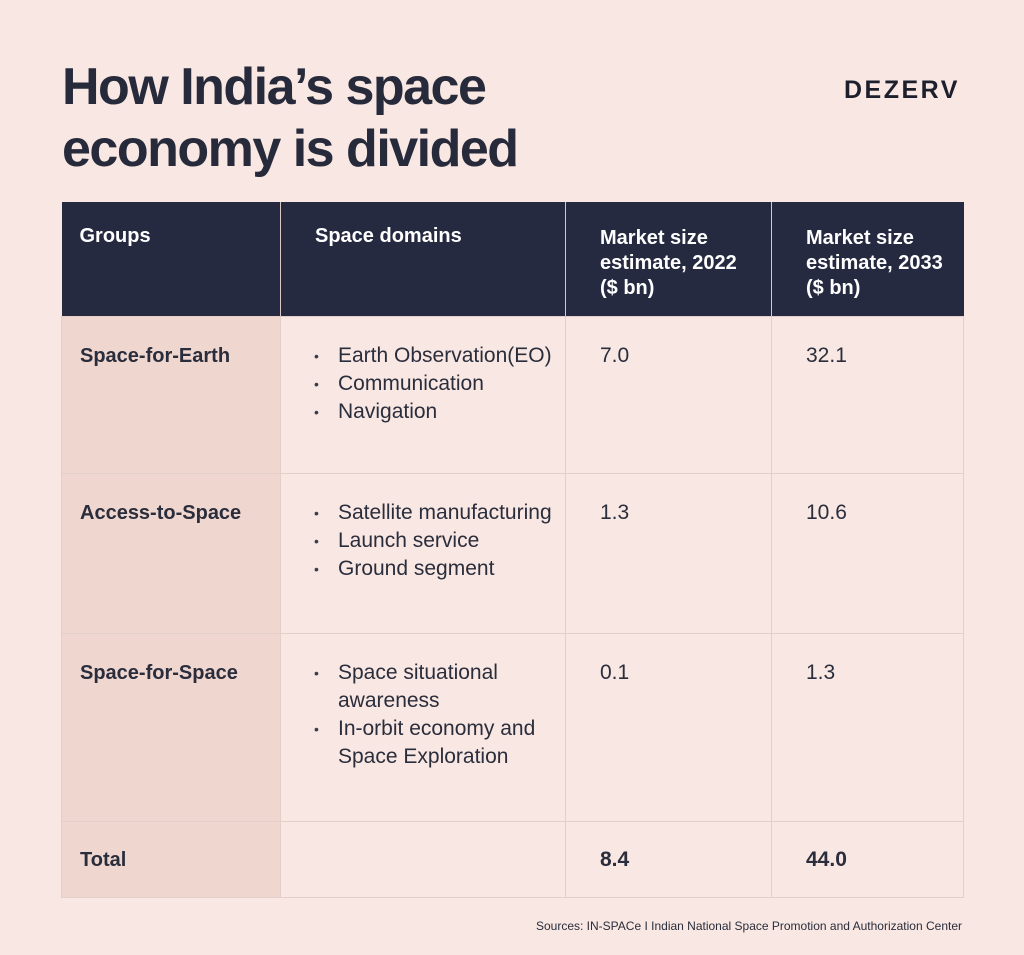 The height and width of the screenshot is (955, 1024). What do you see at coordinates (171, 259) in the screenshot?
I see `header-groups: Groups` at bounding box center [171, 259].